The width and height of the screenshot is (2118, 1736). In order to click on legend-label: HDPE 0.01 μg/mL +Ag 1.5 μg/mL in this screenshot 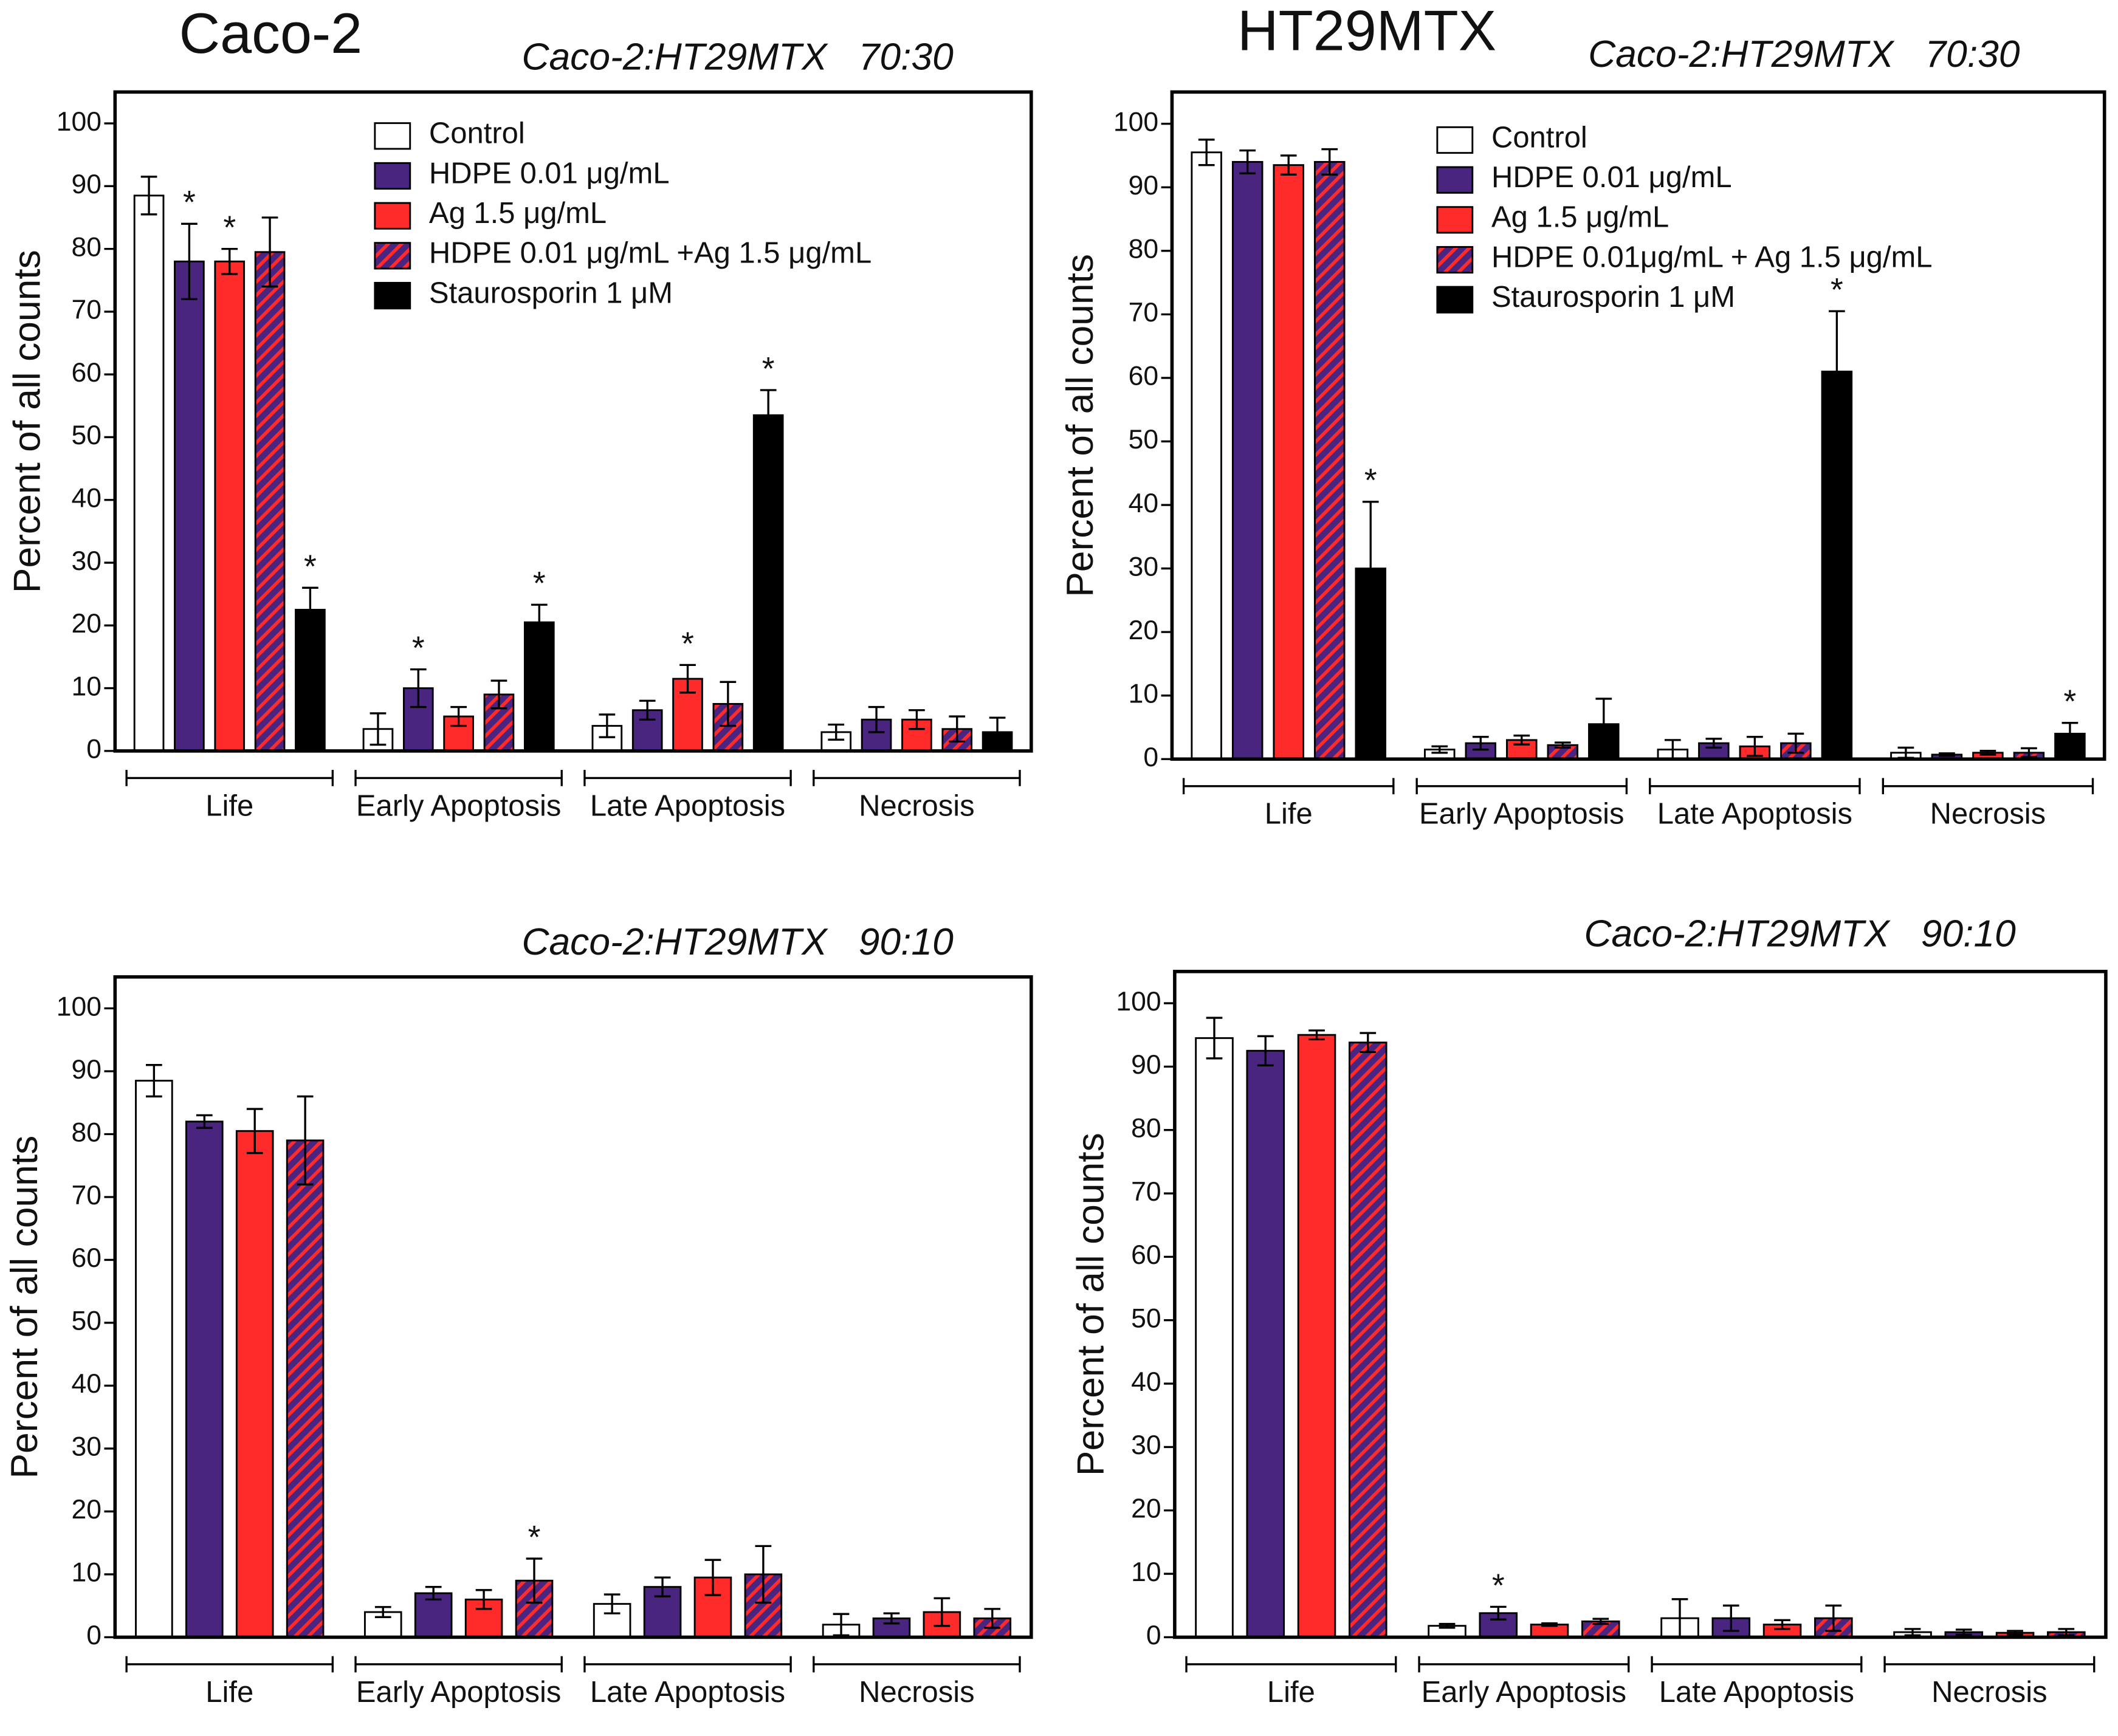, I will do `click(650, 254)`.